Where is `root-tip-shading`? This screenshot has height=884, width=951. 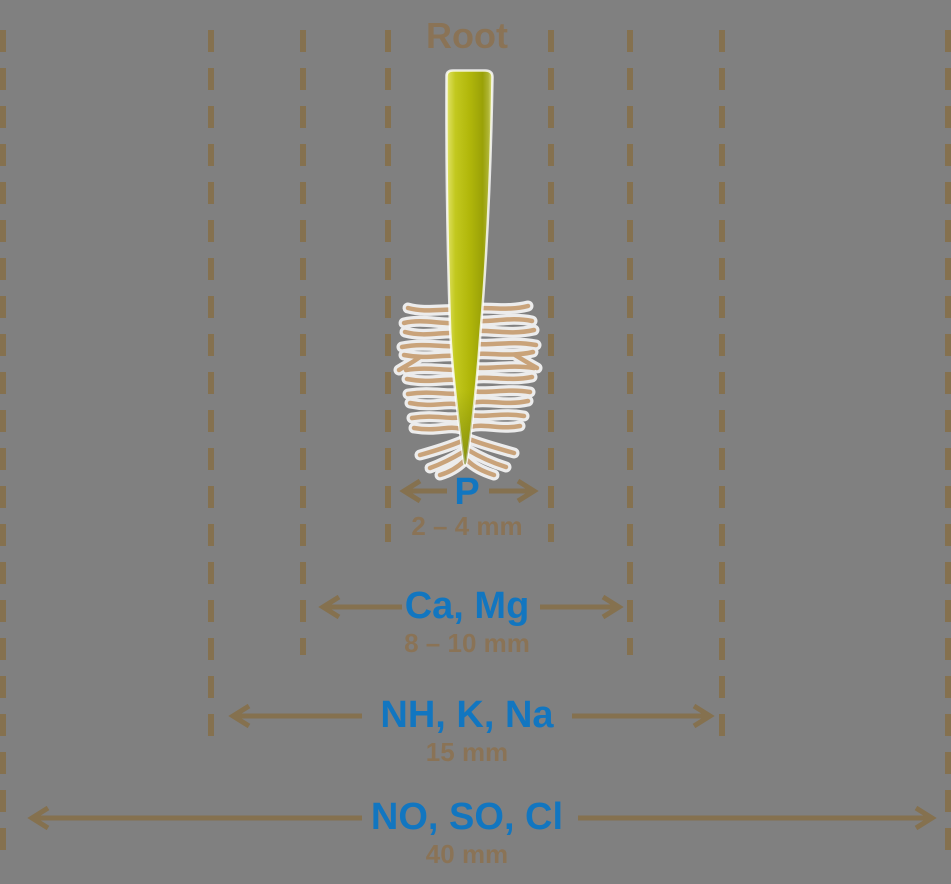 root-tip-shading is located at coordinates (469, 267).